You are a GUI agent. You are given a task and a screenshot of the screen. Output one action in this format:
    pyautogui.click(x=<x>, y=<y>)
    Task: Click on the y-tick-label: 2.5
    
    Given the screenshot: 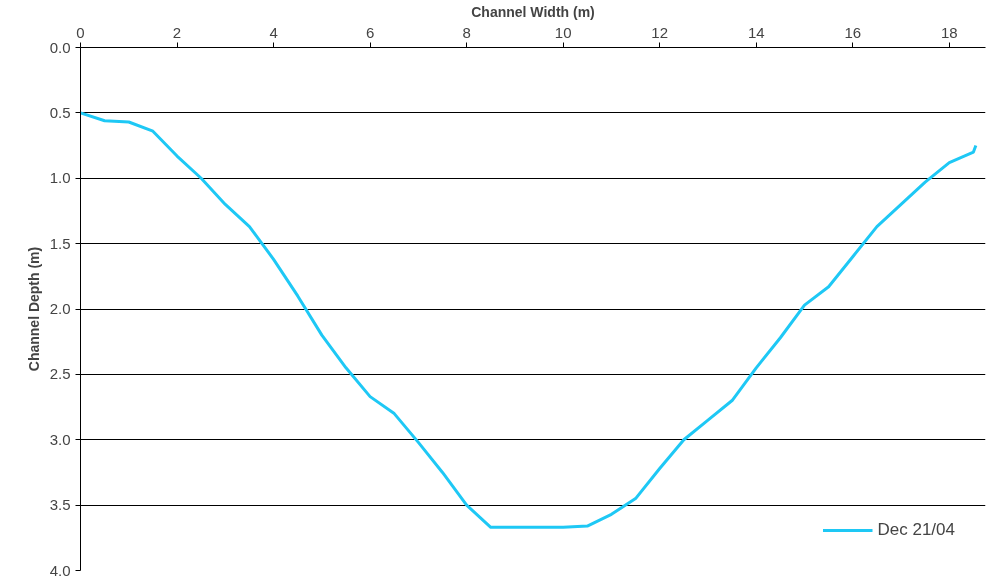 What is the action you would take?
    pyautogui.click(x=60, y=374)
    